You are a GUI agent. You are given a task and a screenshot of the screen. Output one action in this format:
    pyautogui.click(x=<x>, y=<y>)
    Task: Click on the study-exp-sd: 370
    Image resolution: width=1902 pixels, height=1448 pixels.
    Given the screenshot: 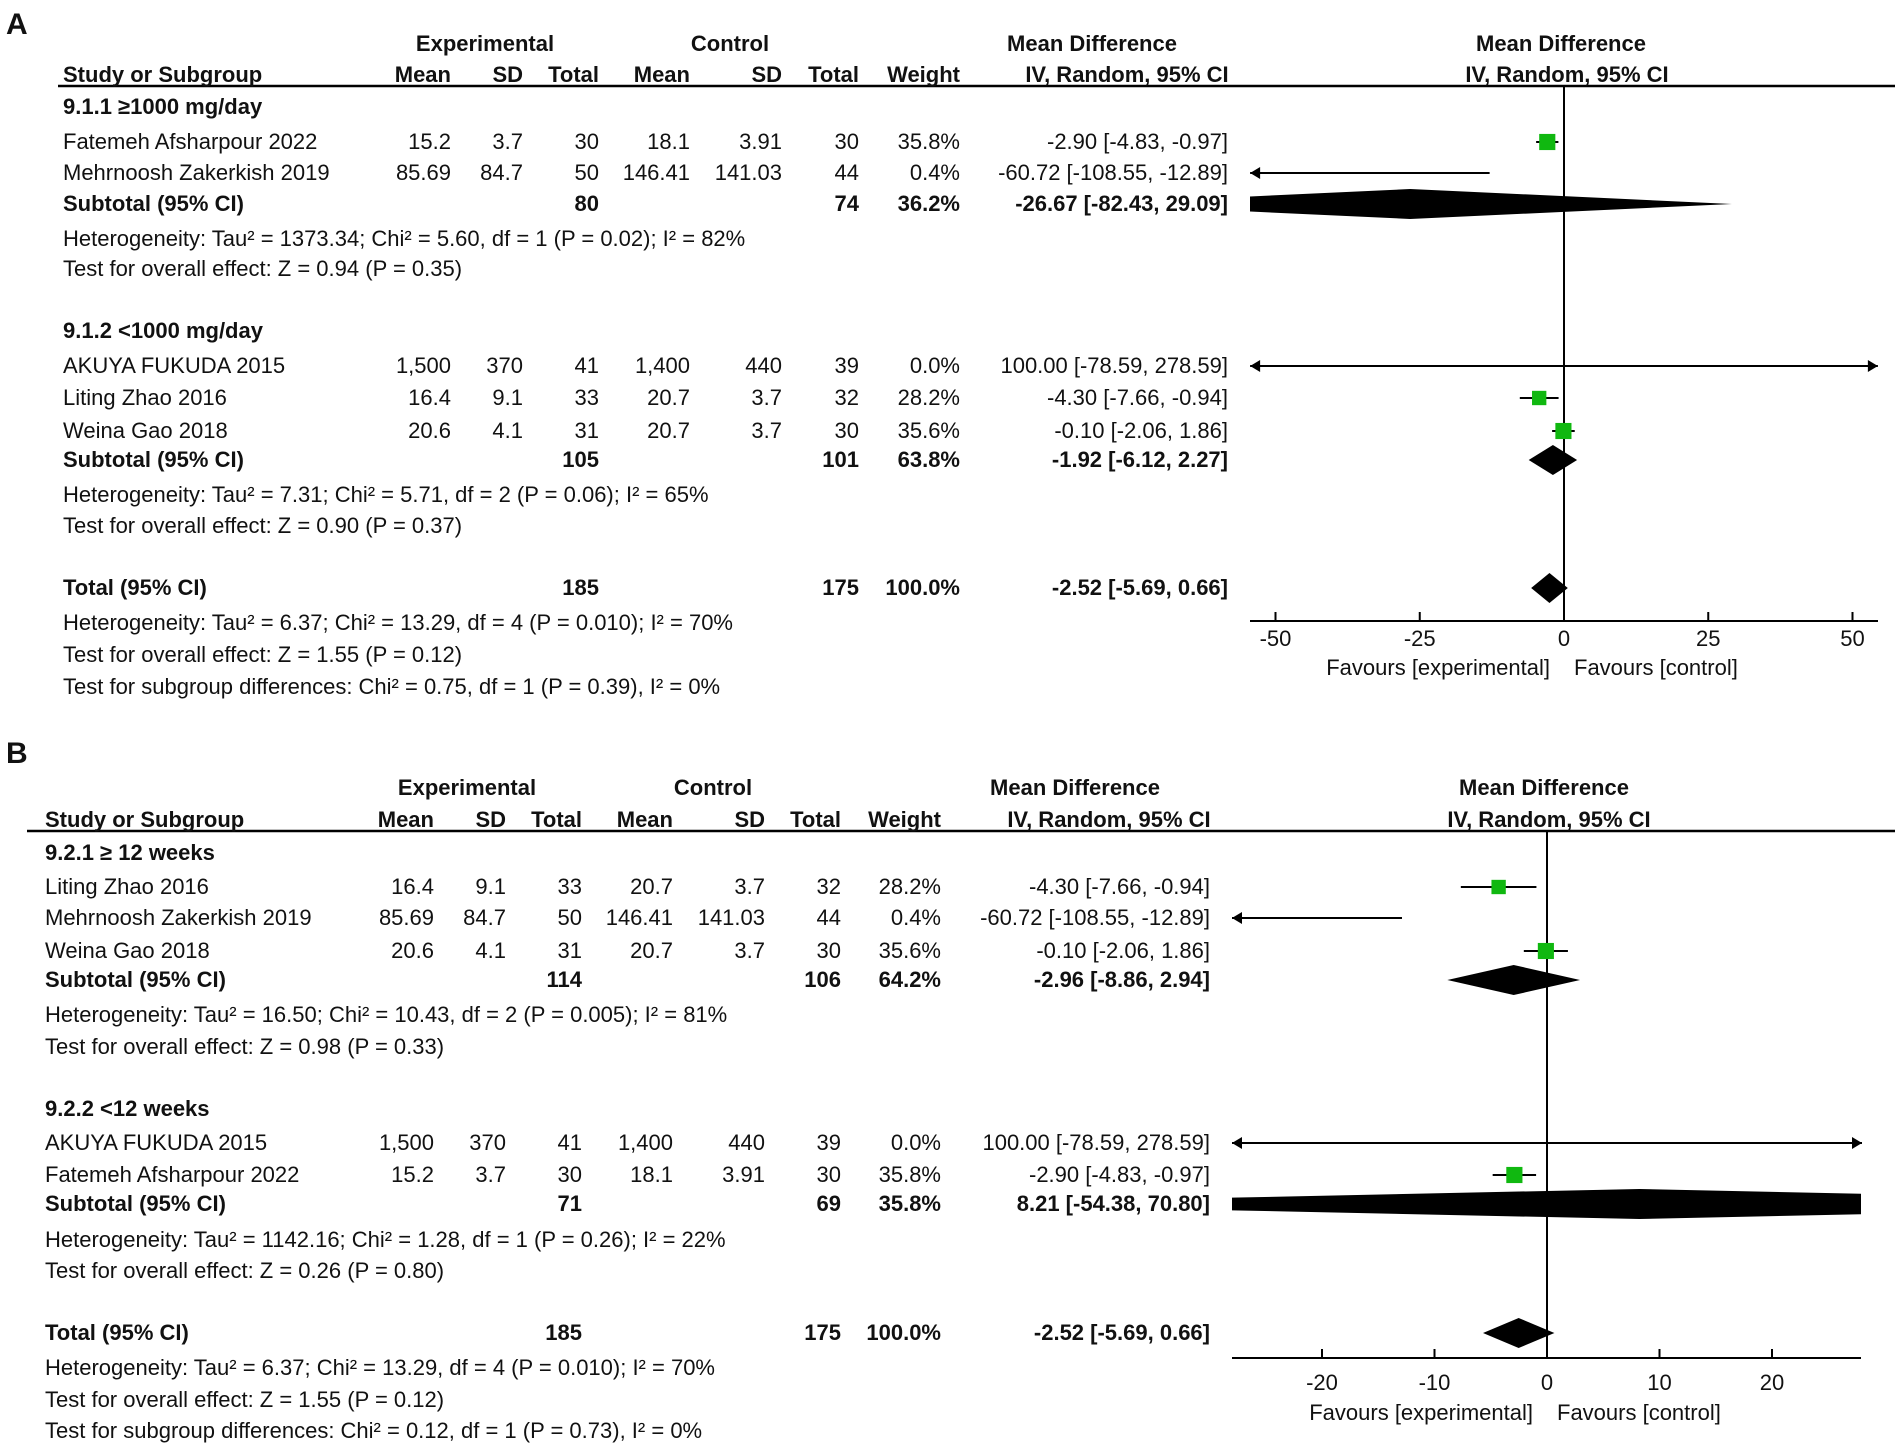 What is the action you would take?
    pyautogui.click(x=487, y=1142)
    